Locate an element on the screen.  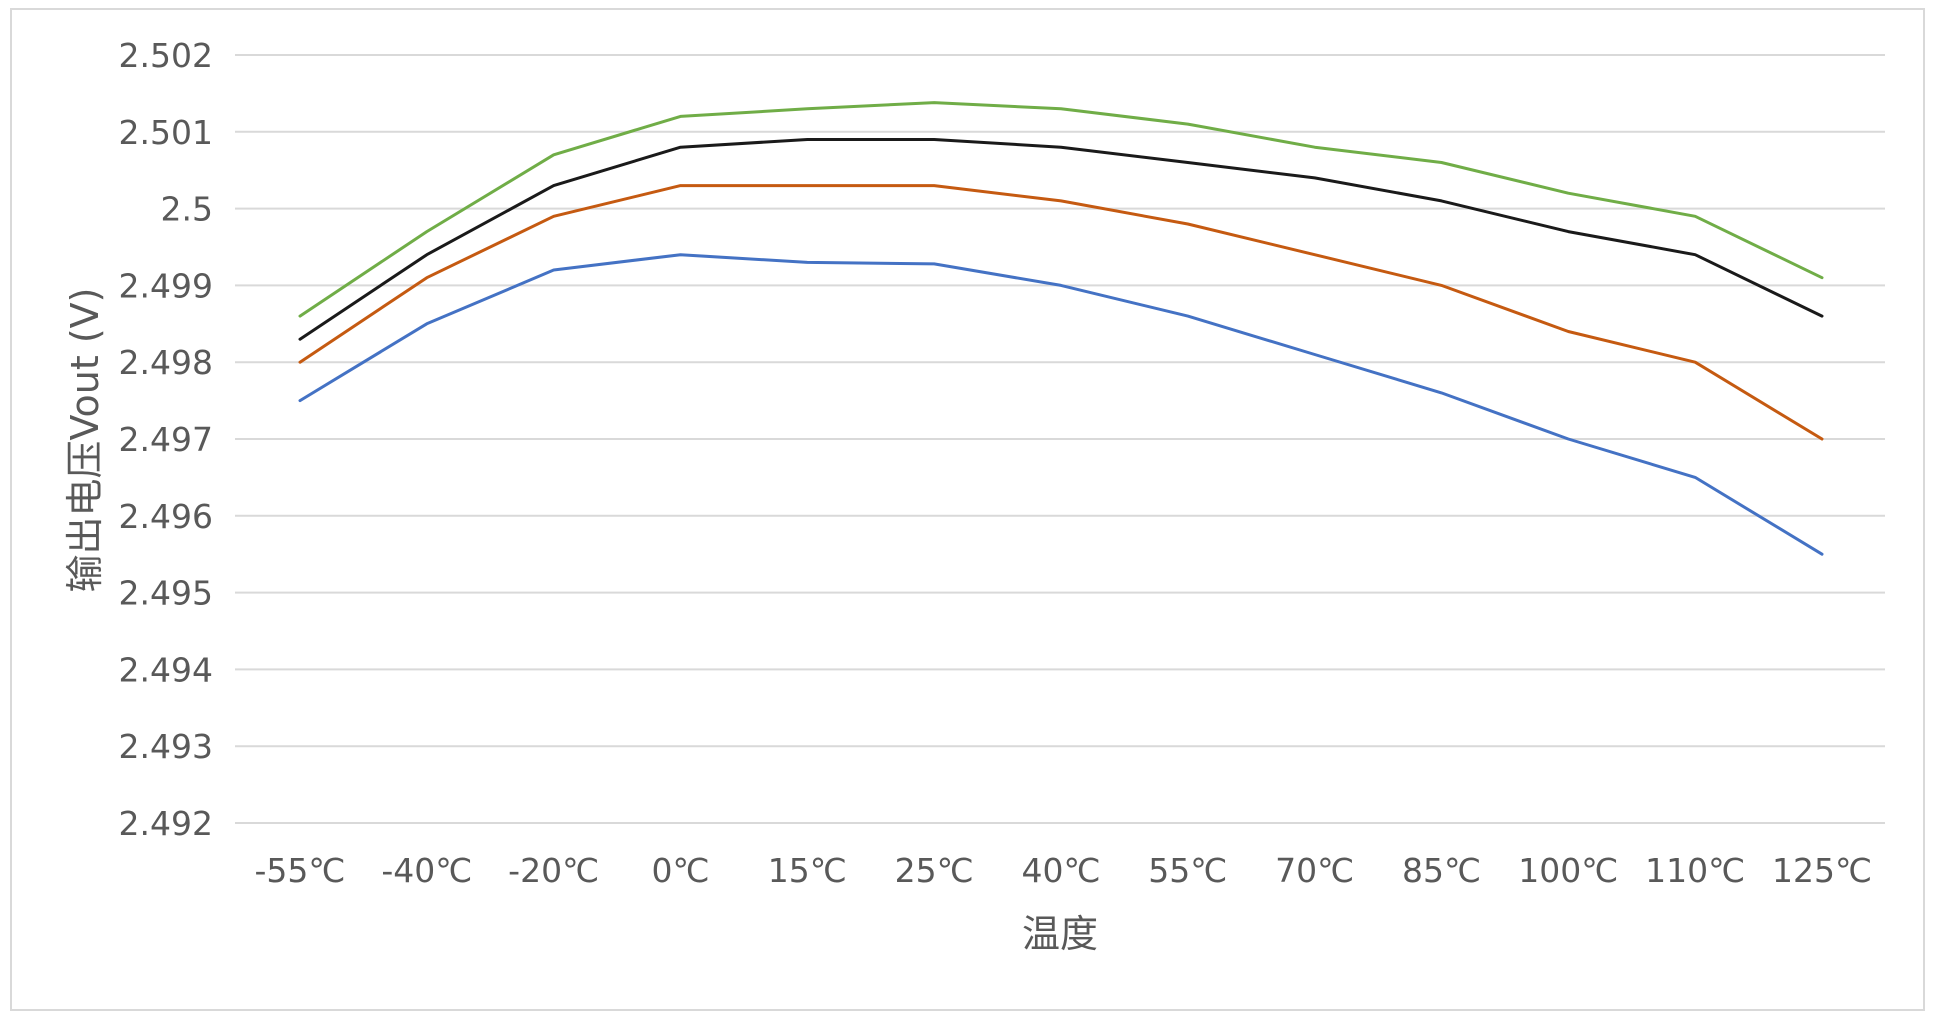
y-tick-label: 2.502 is located at coordinates (166, 55).